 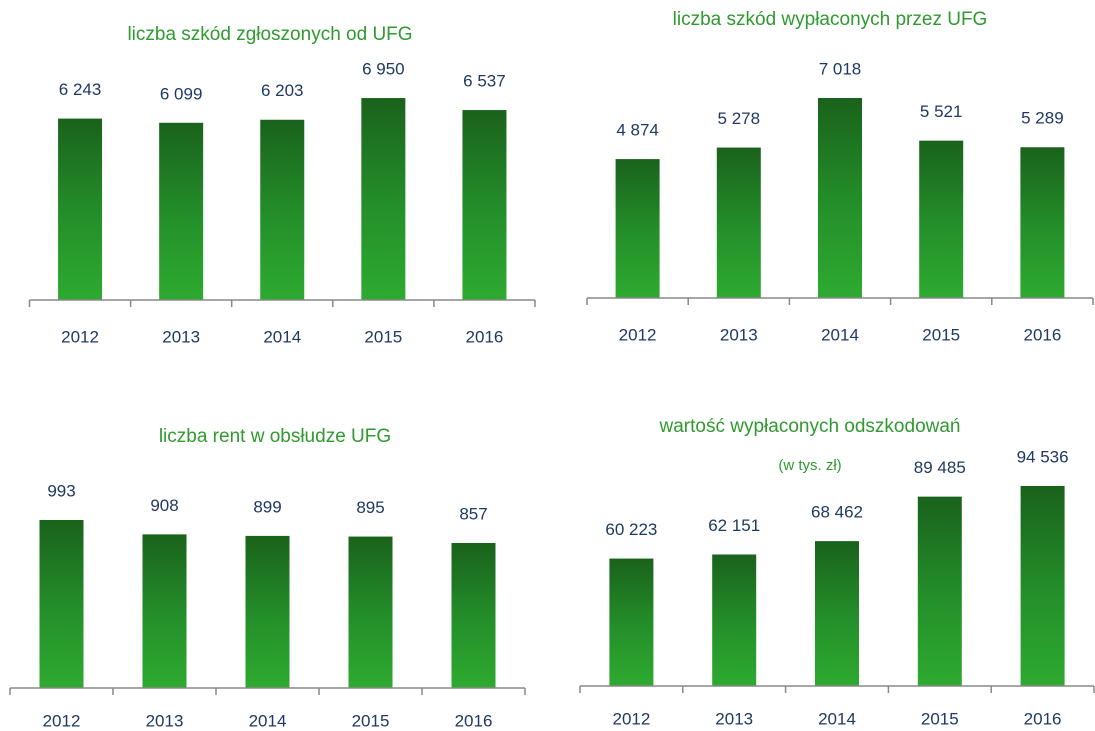 What do you see at coordinates (734, 525) in the screenshot?
I see `value-label: 62 151` at bounding box center [734, 525].